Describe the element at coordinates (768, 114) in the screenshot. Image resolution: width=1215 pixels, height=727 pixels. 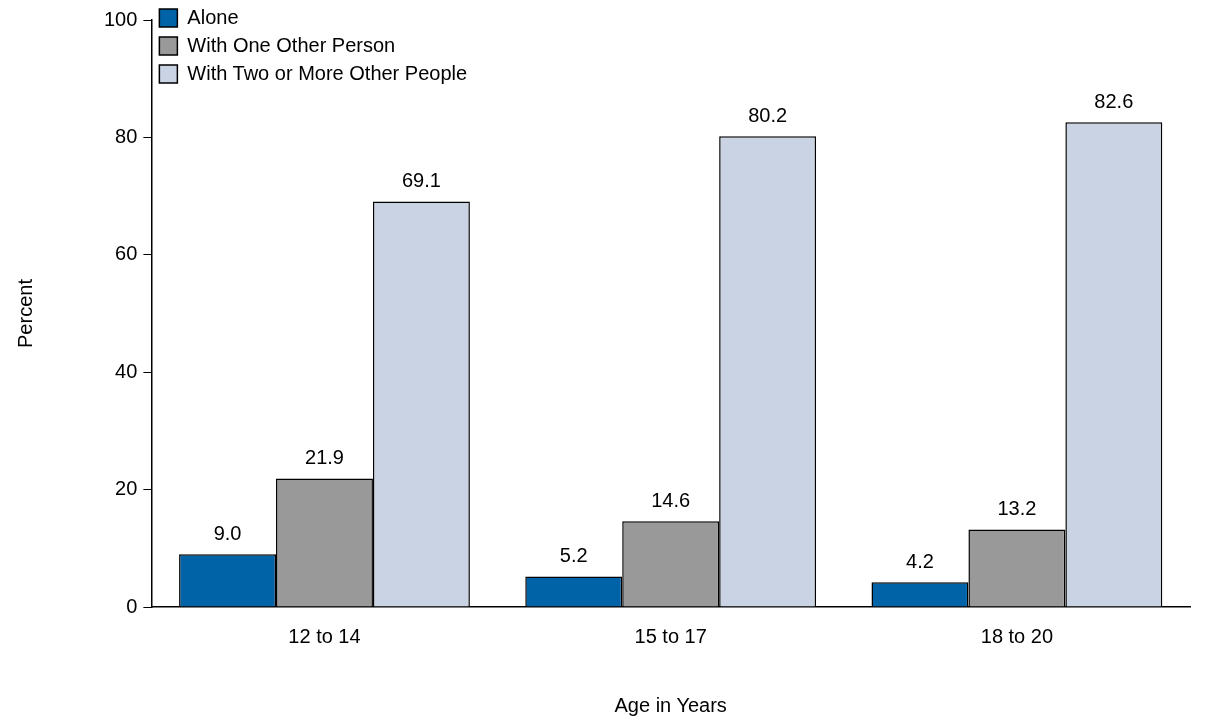
I see `data-label: 80.2` at that location.